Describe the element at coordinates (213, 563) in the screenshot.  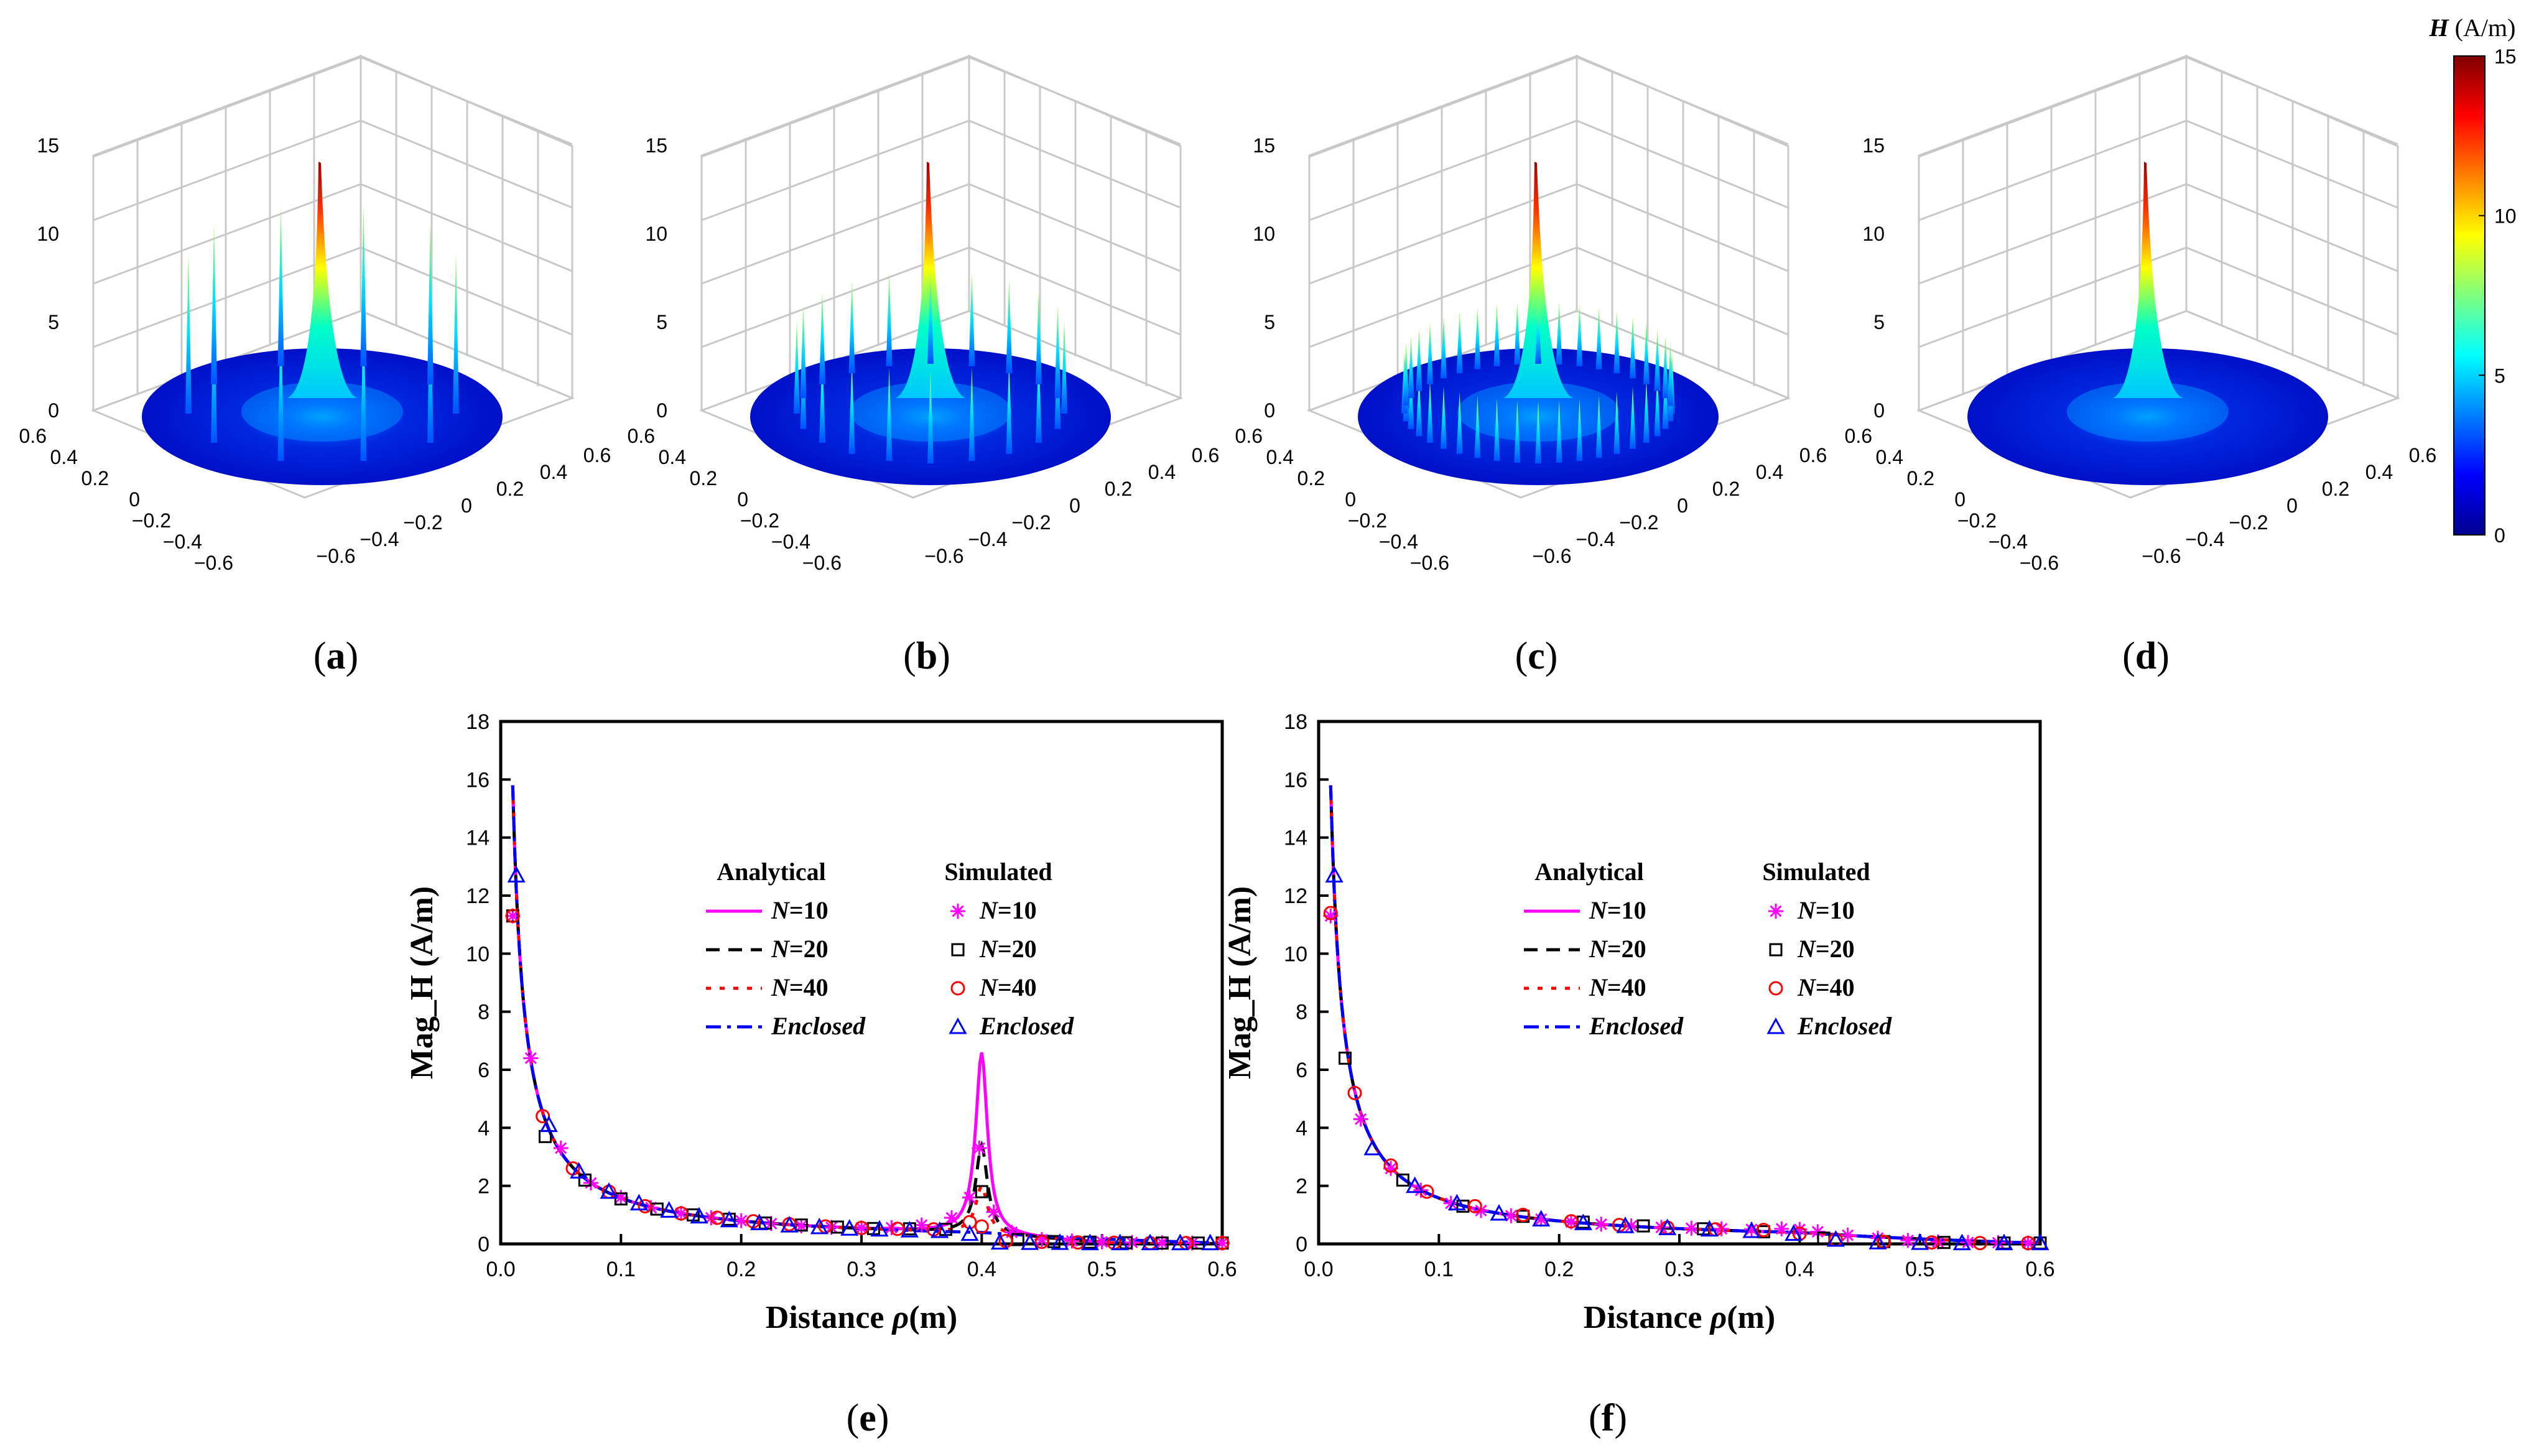
I see `x-tick-label: −0.6` at that location.